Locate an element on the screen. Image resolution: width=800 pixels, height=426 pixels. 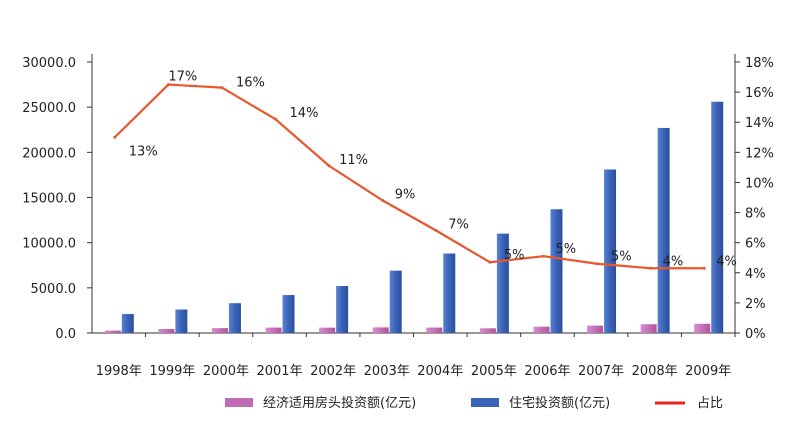
x-tick-label: 2008年 is located at coordinates (655, 371).